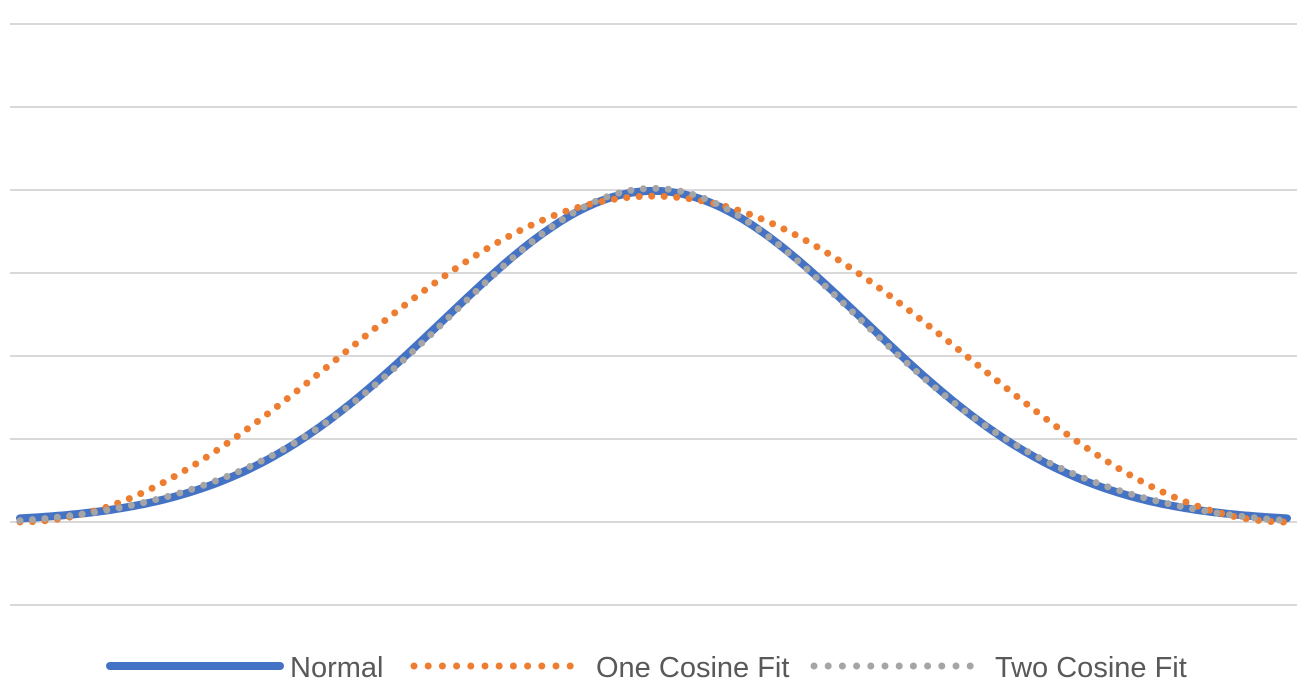 The height and width of the screenshot is (693, 1305). What do you see at coordinates (244, 668) in the screenshot?
I see `legend-item-normal: Normal` at bounding box center [244, 668].